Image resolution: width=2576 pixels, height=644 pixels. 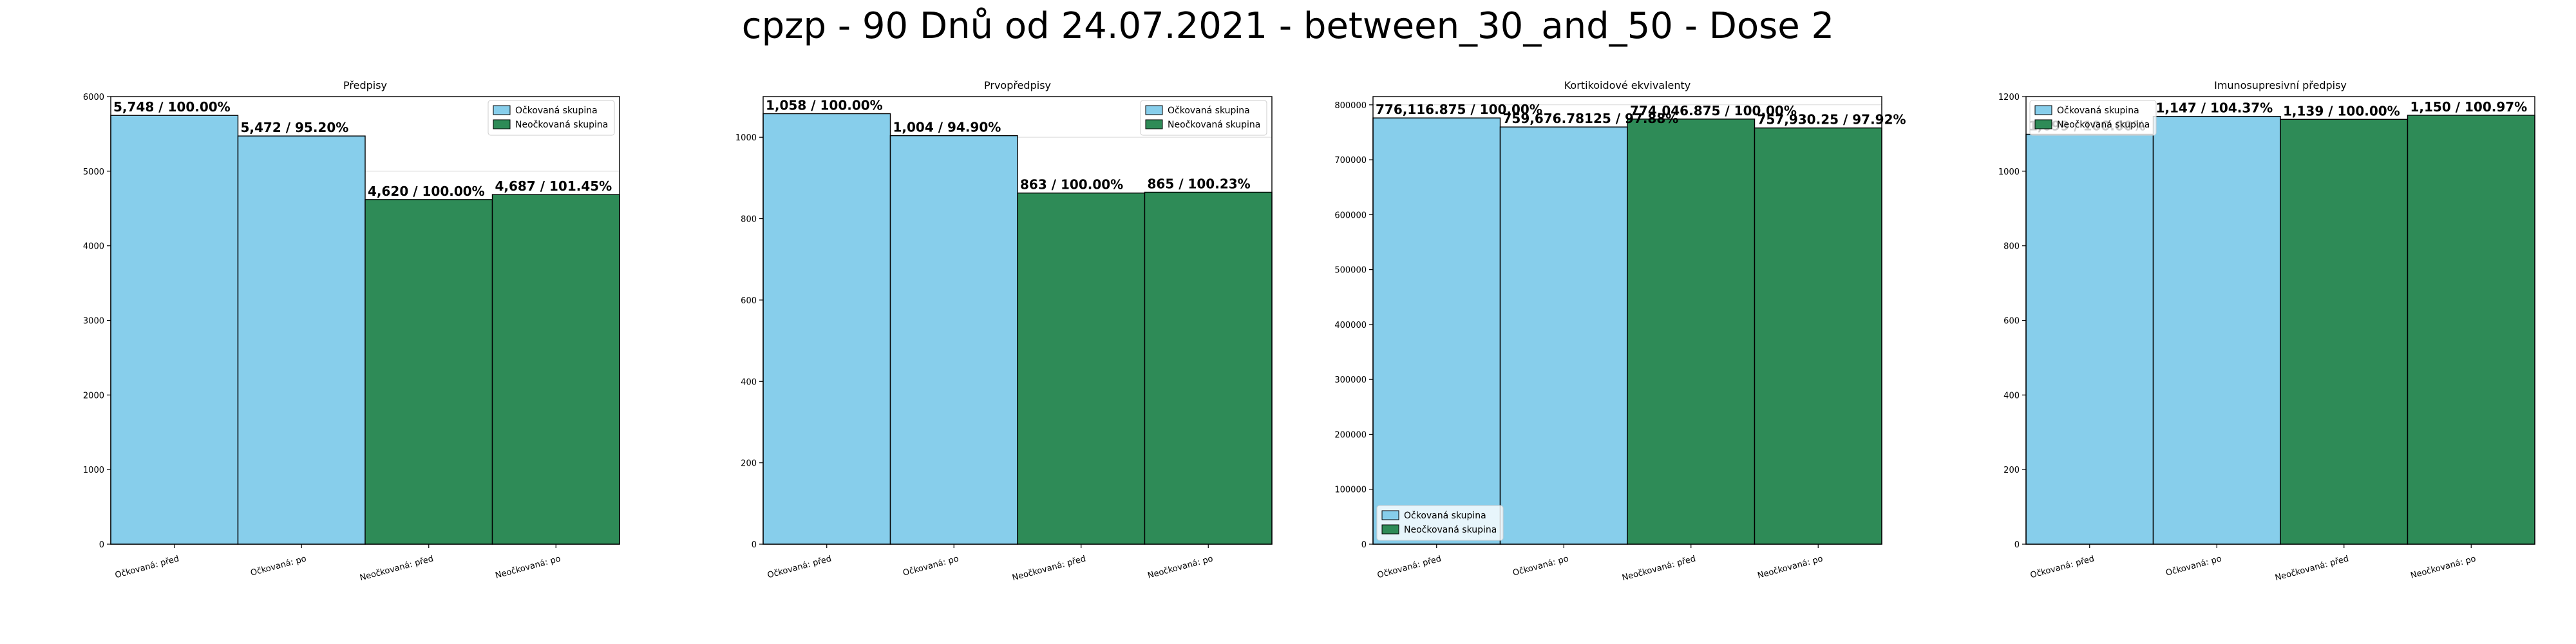 I want to click on axes-title: Imunosupresivní předpisy, so click(x=2280, y=85).